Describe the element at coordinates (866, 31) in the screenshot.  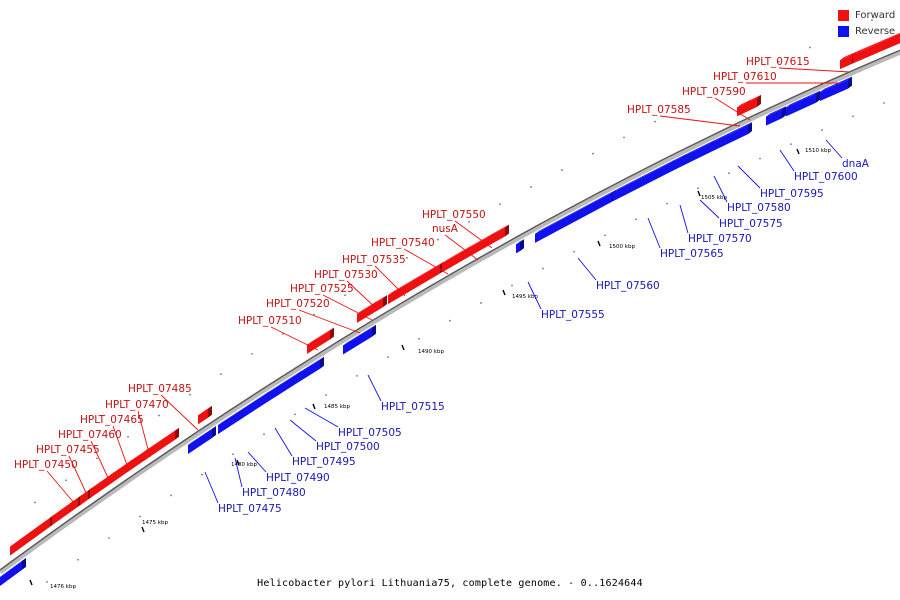
I see `legend-reverse: Reverse` at that location.